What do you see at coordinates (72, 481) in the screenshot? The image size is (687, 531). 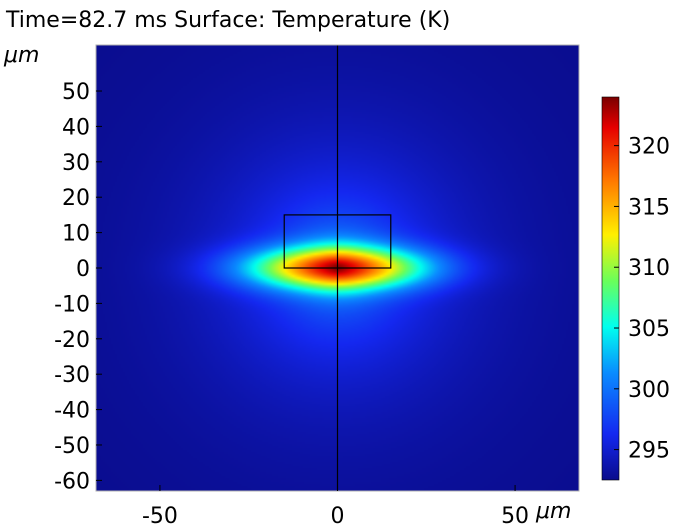 I see `y-tick-label: -60` at bounding box center [72, 481].